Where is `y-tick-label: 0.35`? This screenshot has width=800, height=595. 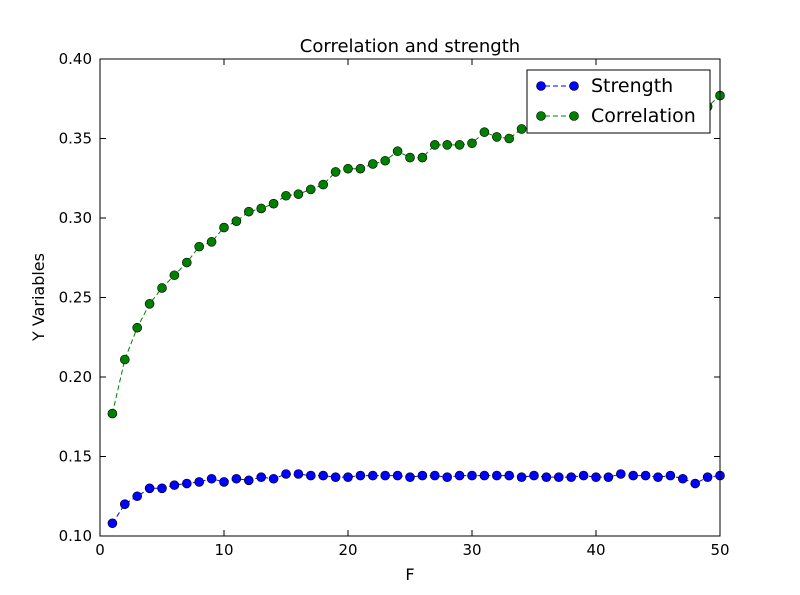 y-tick-label: 0.35 is located at coordinates (75, 139).